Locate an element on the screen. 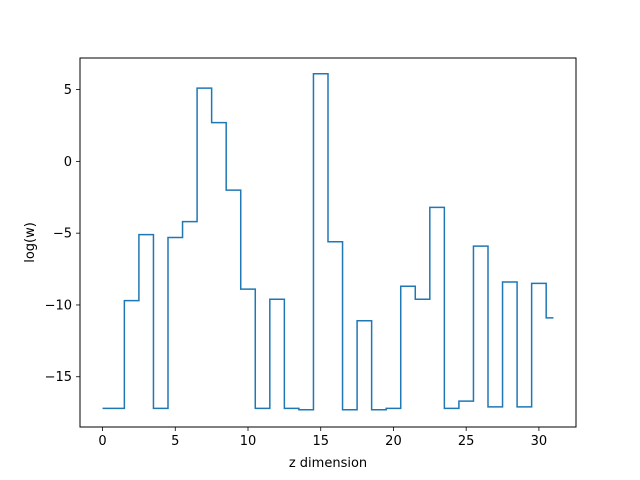 Image resolution: width=640 pixels, height=480 pixels. y-axis: −15 −10 −5 0 5 is located at coordinates (62, 234).